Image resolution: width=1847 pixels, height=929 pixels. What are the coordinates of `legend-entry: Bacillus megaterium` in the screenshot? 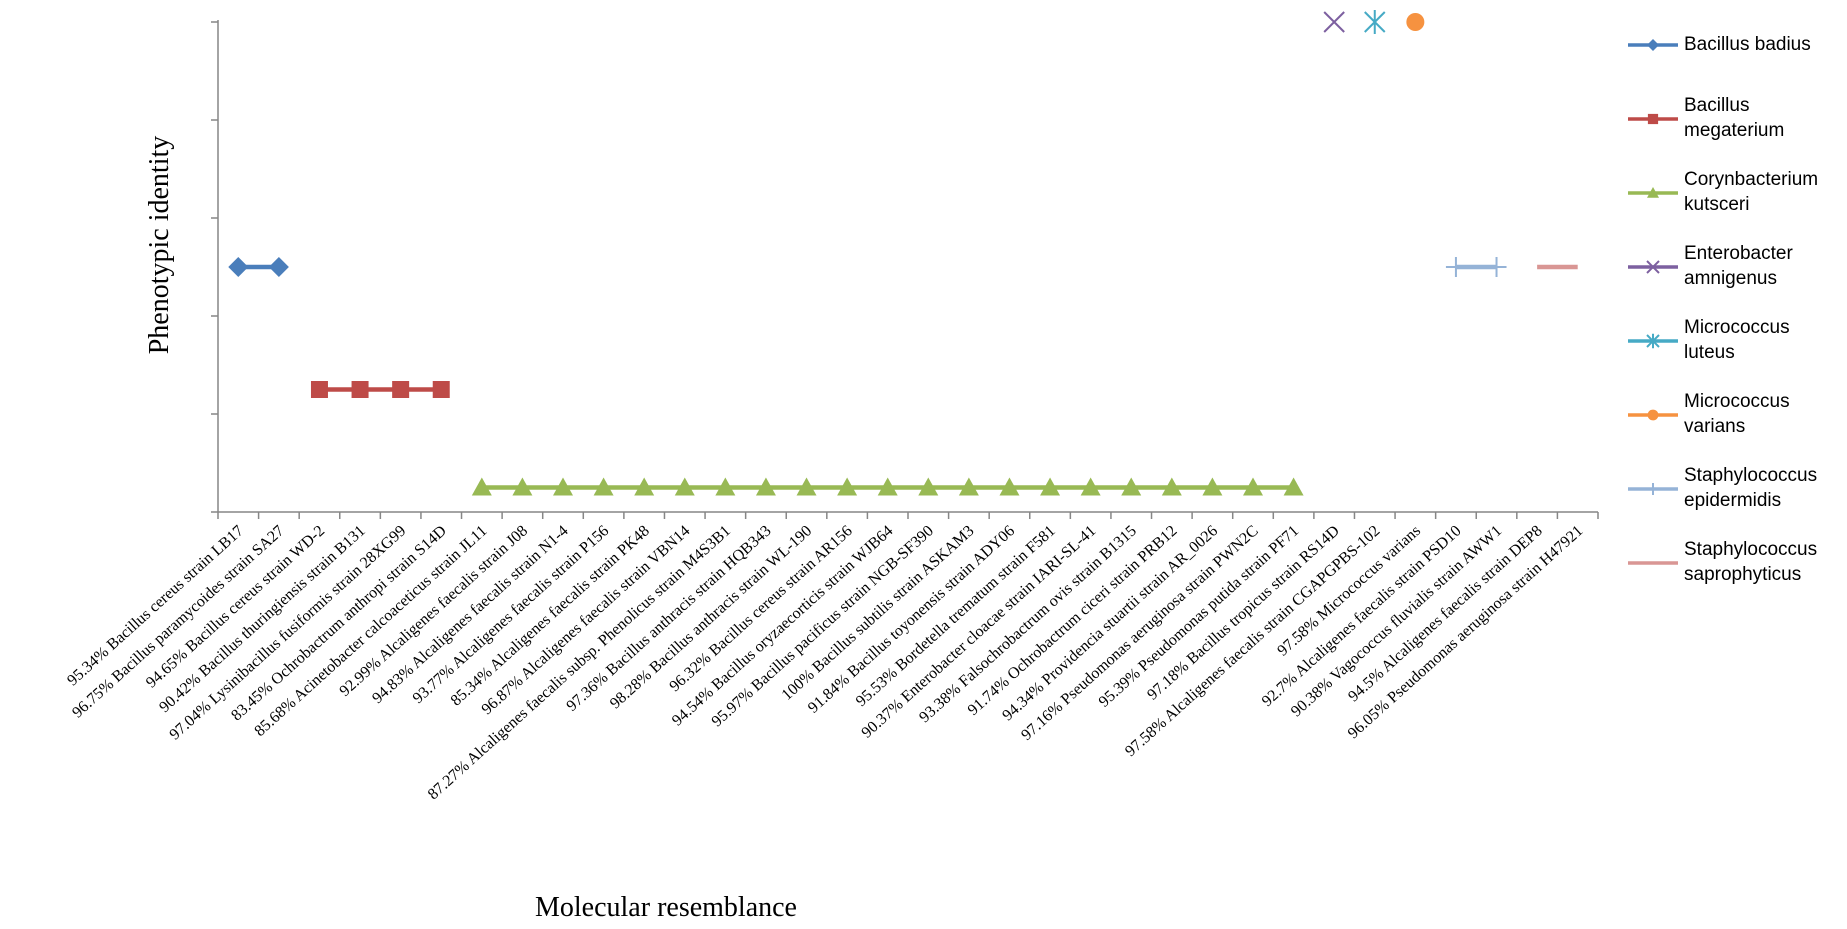 It's located at (1733, 119).